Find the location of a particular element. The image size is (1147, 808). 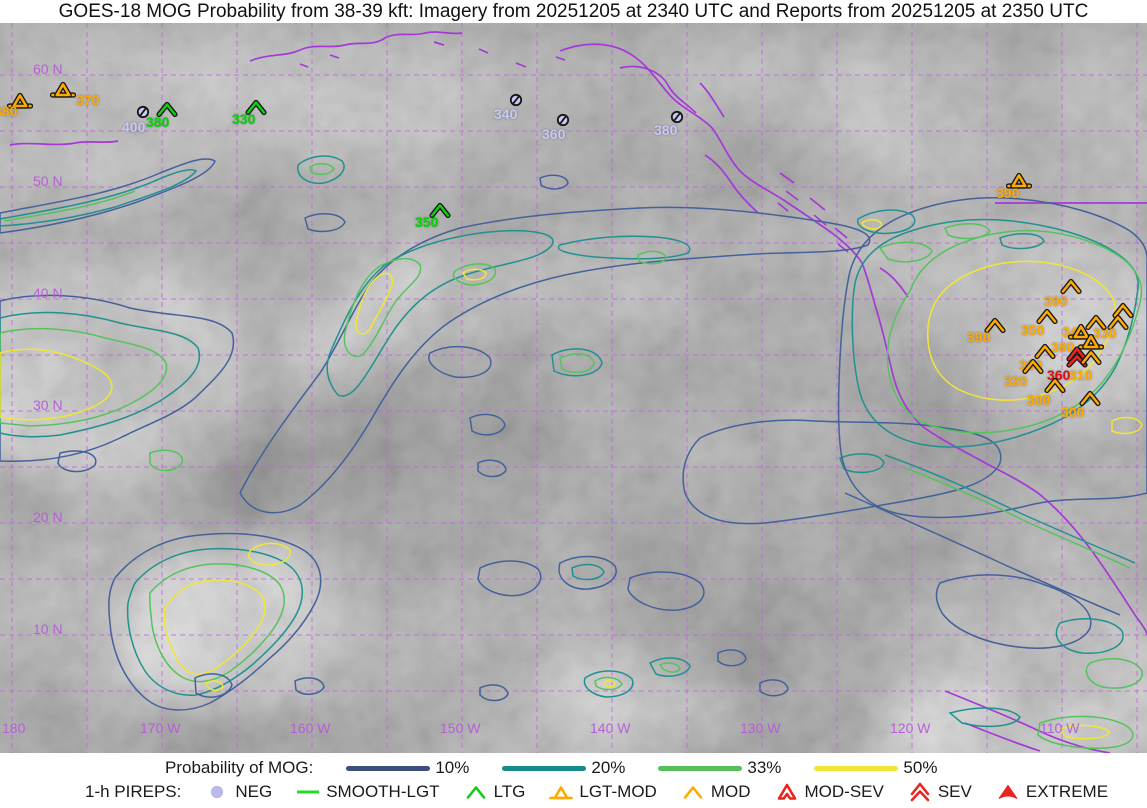

pirep-legend-value: MOD is located at coordinates (730, 791).